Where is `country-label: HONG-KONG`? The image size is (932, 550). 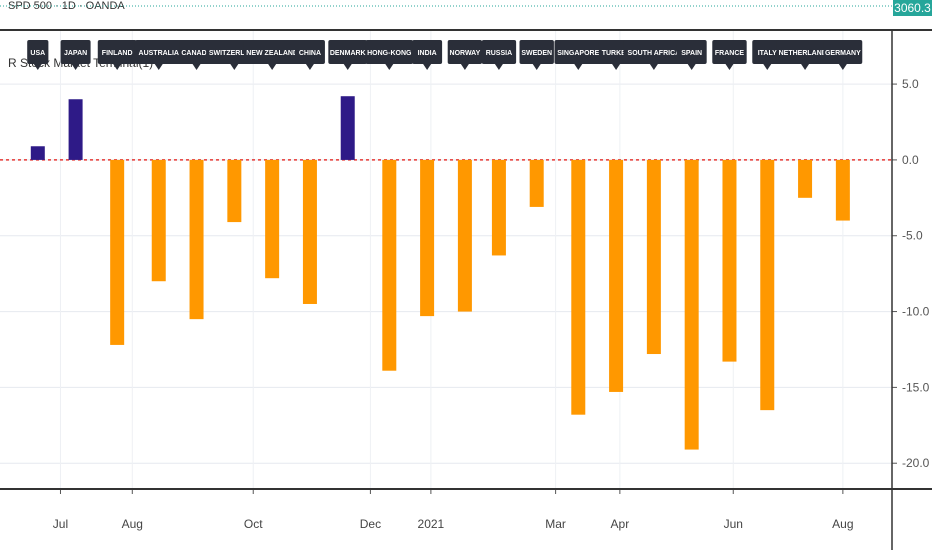
country-label: HONG-KONG is located at coordinates (389, 53).